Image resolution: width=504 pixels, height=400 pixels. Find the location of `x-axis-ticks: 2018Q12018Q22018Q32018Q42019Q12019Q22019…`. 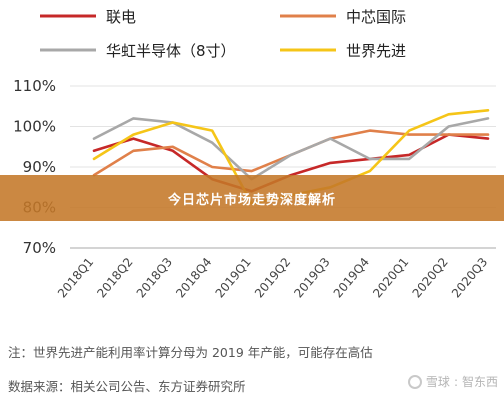

x-axis-ticks: 2018Q12018Q22018Q32018Q42019Q12019Q22019… is located at coordinates (272, 277).